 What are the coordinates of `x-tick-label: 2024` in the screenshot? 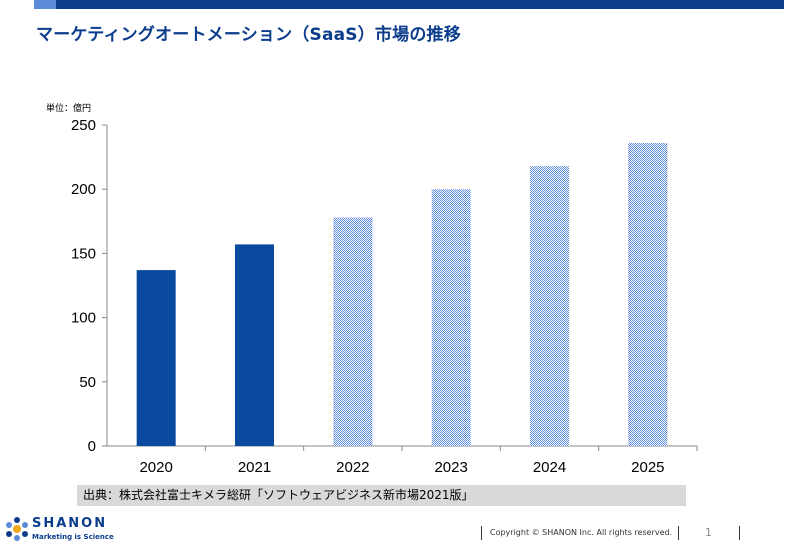 It's located at (549, 467).